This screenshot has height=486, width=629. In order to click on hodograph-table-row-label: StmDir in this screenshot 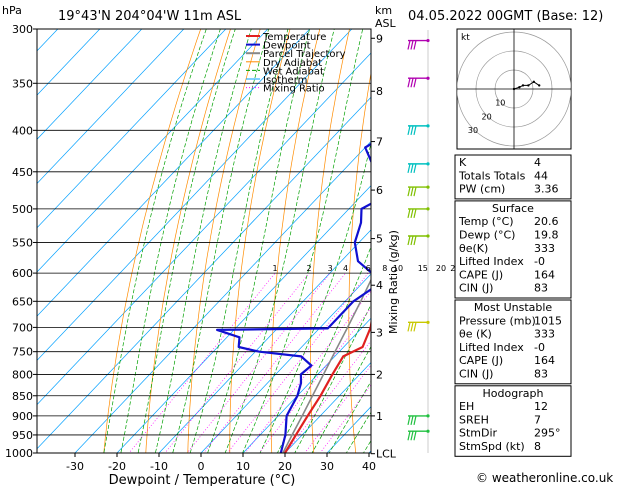, I will do `click(478, 433)`.